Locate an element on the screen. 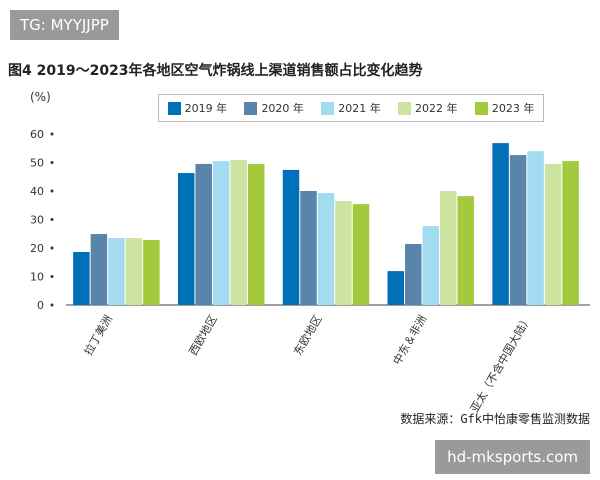 The width and height of the screenshot is (600, 480). legend-item: 2020 年 is located at coordinates (274, 108).